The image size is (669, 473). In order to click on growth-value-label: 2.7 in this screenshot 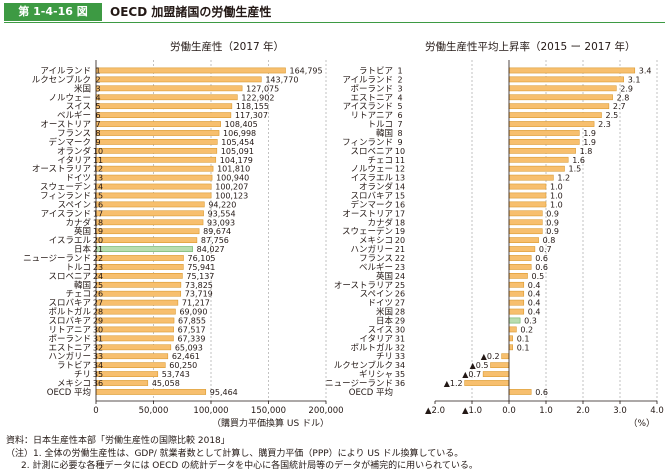, I will do `click(619, 106)`.